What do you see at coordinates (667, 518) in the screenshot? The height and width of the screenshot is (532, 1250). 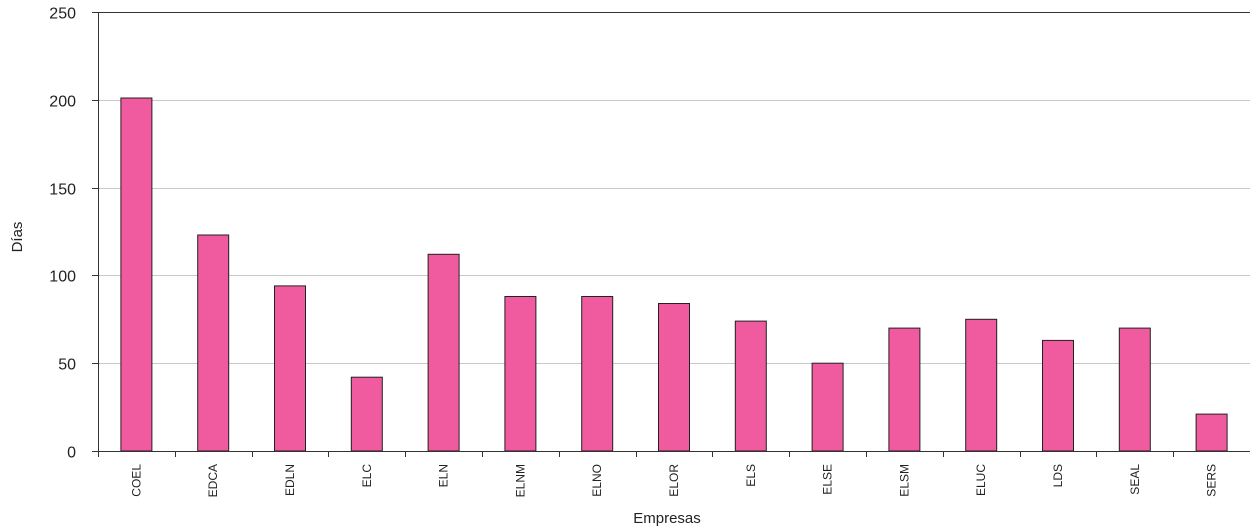 I see `x-axis-title: Empresas` at bounding box center [667, 518].